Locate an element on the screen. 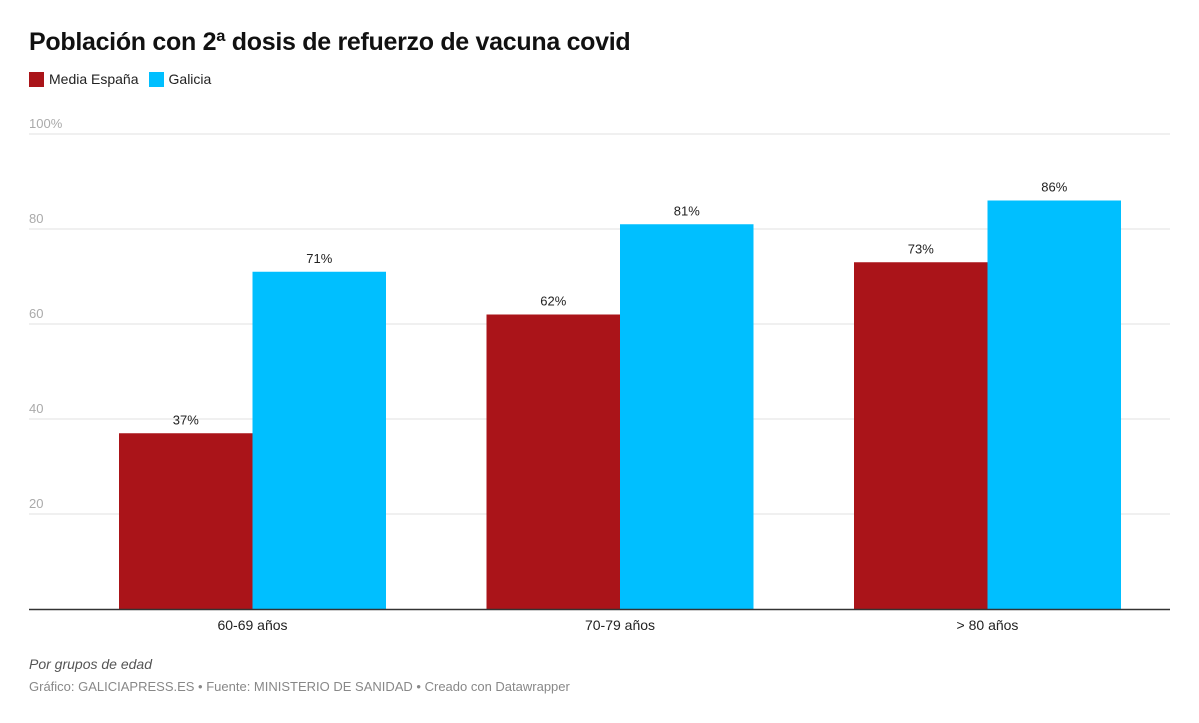 The width and height of the screenshot is (1199, 723). data-label: 62% is located at coordinates (553, 301).